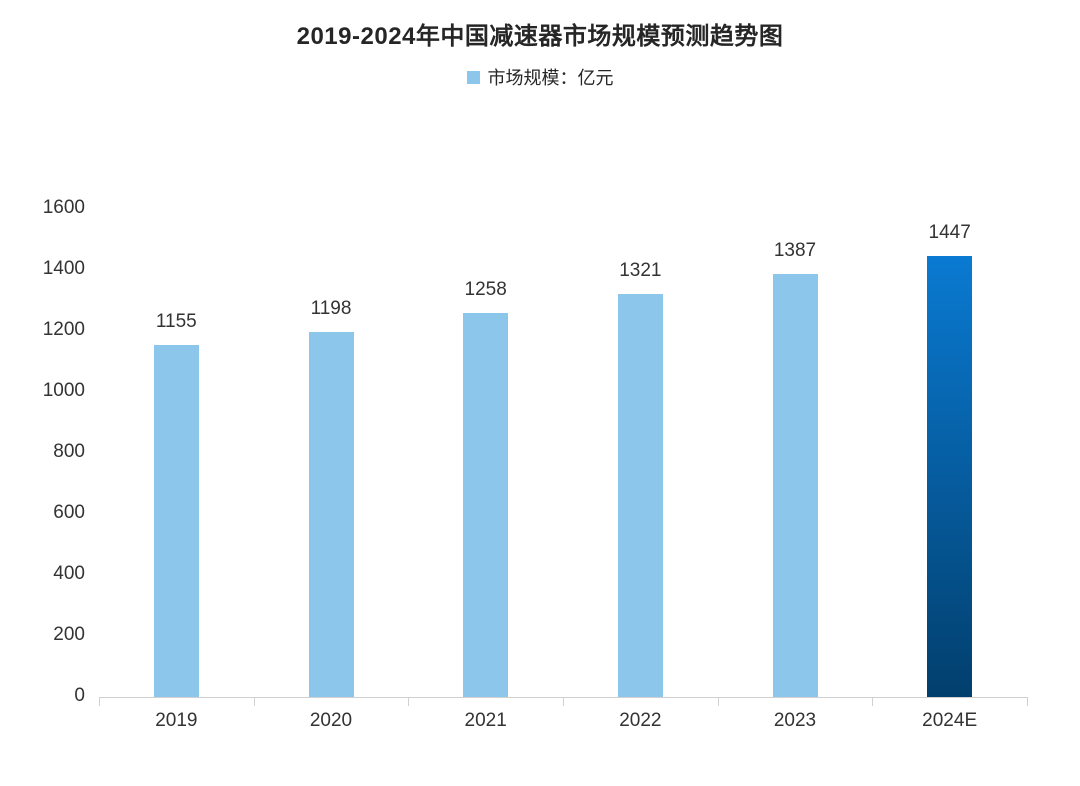 The width and height of the screenshot is (1080, 786). Describe the element at coordinates (473, 77) in the screenshot. I see `legend-swatch` at that location.